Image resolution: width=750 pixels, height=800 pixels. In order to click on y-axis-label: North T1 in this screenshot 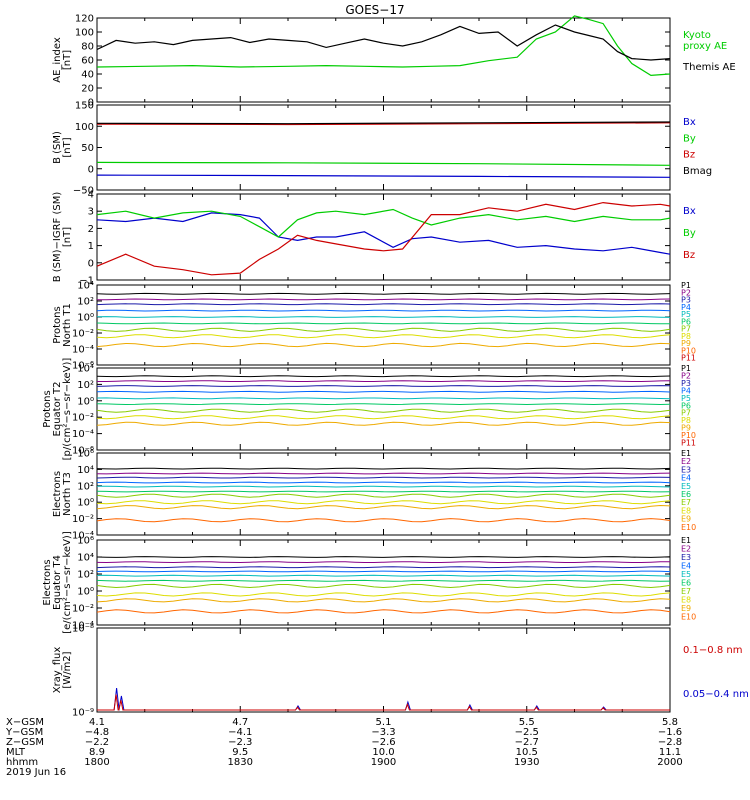, I will do `click(67, 325)`.